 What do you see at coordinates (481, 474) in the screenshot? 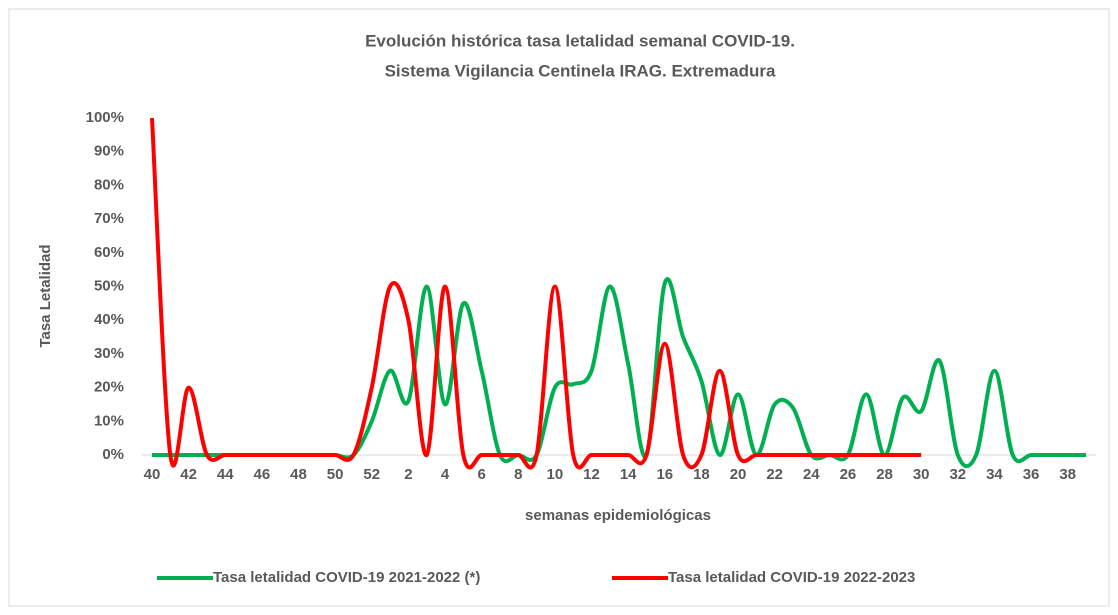
I see `x-tick-label: 6` at bounding box center [481, 474].